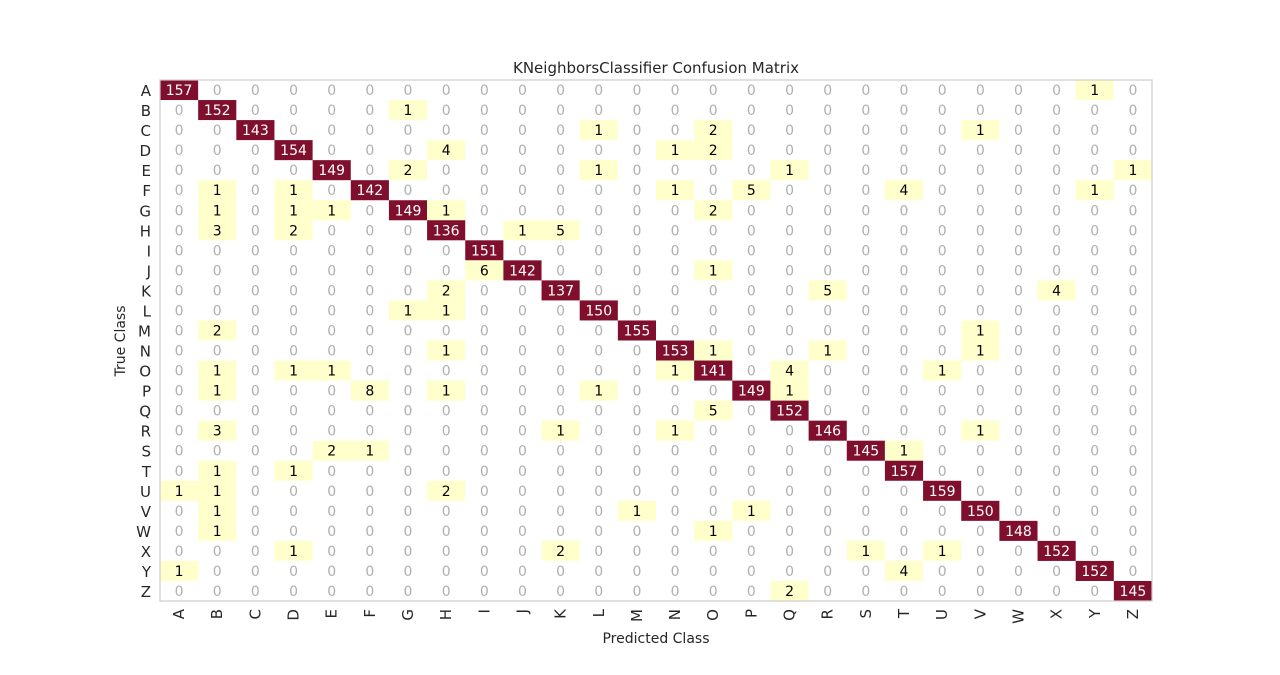 This screenshot has width=1280, height=675. What do you see at coordinates (713, 615) in the screenshot?
I see `x-tick-label: O` at bounding box center [713, 615].